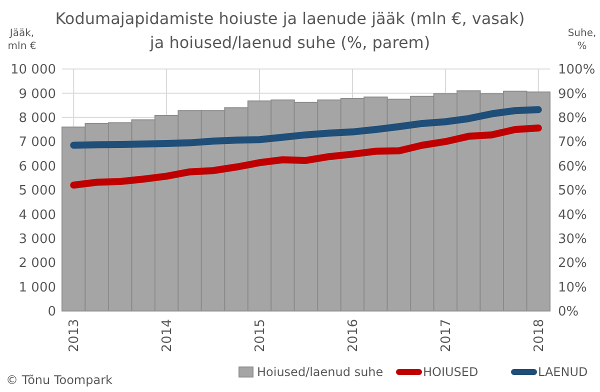  I want to click on y2-tick-label: 20%, so click(572, 264).